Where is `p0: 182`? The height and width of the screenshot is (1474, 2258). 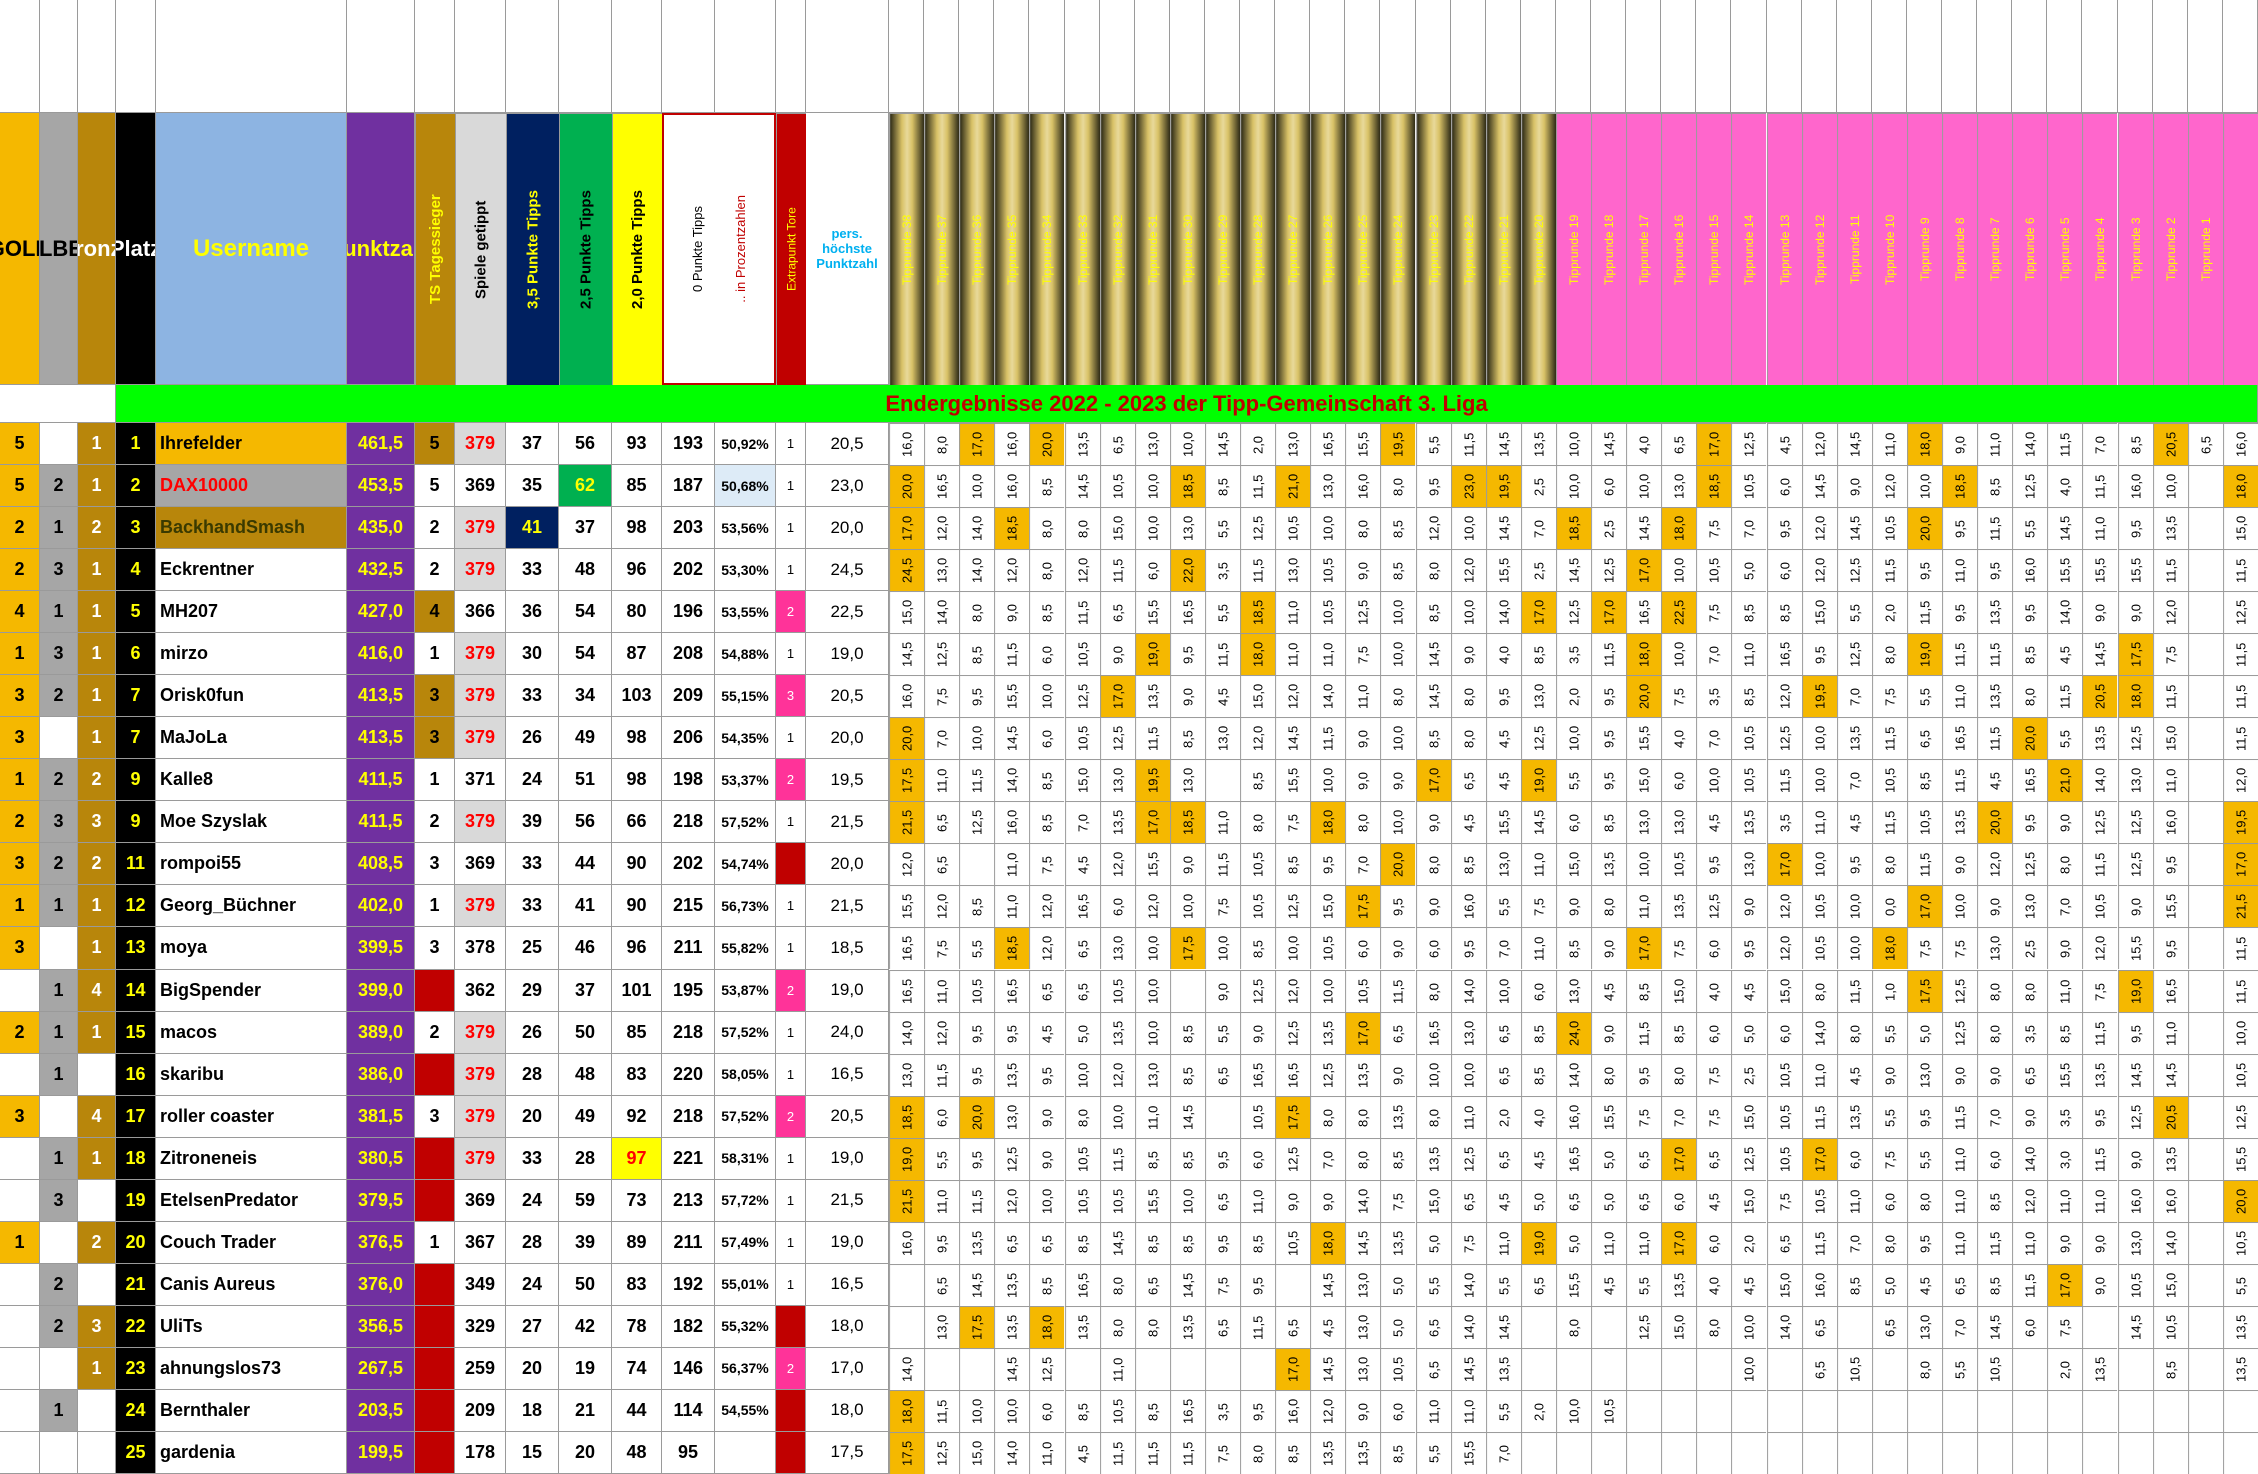
p0: 182 is located at coordinates (688, 1326).